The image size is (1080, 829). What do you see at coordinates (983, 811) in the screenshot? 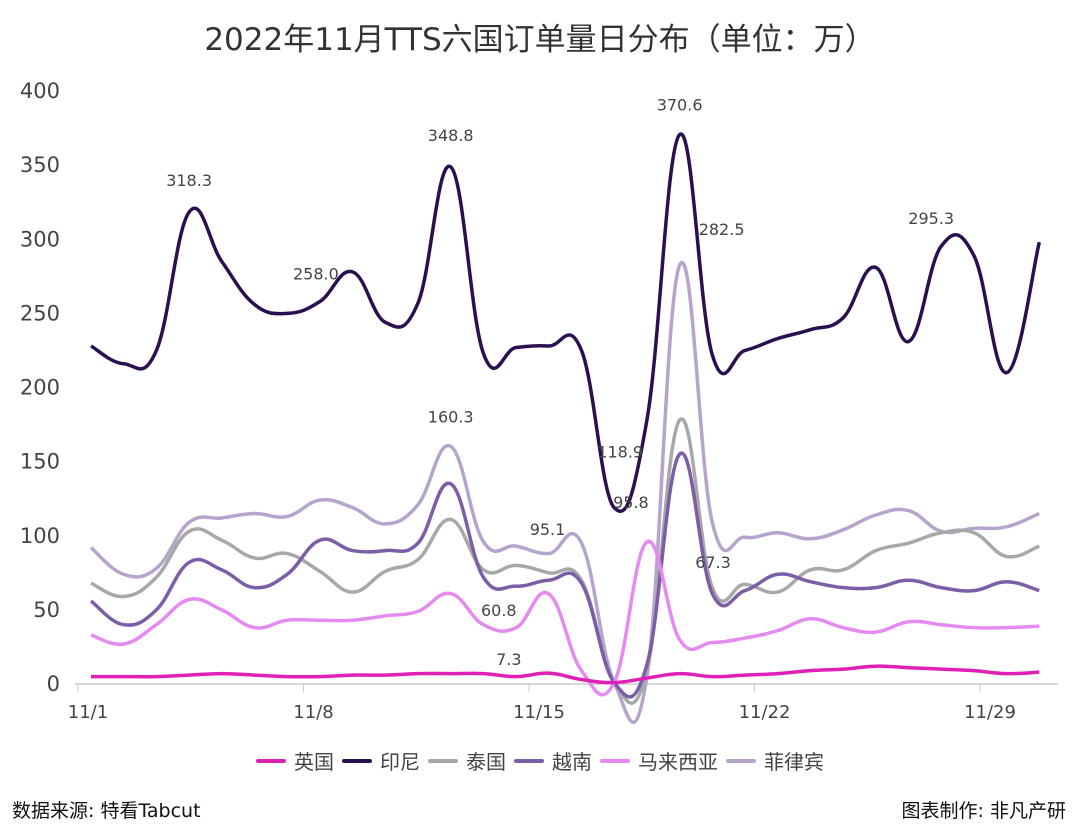
I see `credit-note: 图表制作: 非凡产研` at bounding box center [983, 811].